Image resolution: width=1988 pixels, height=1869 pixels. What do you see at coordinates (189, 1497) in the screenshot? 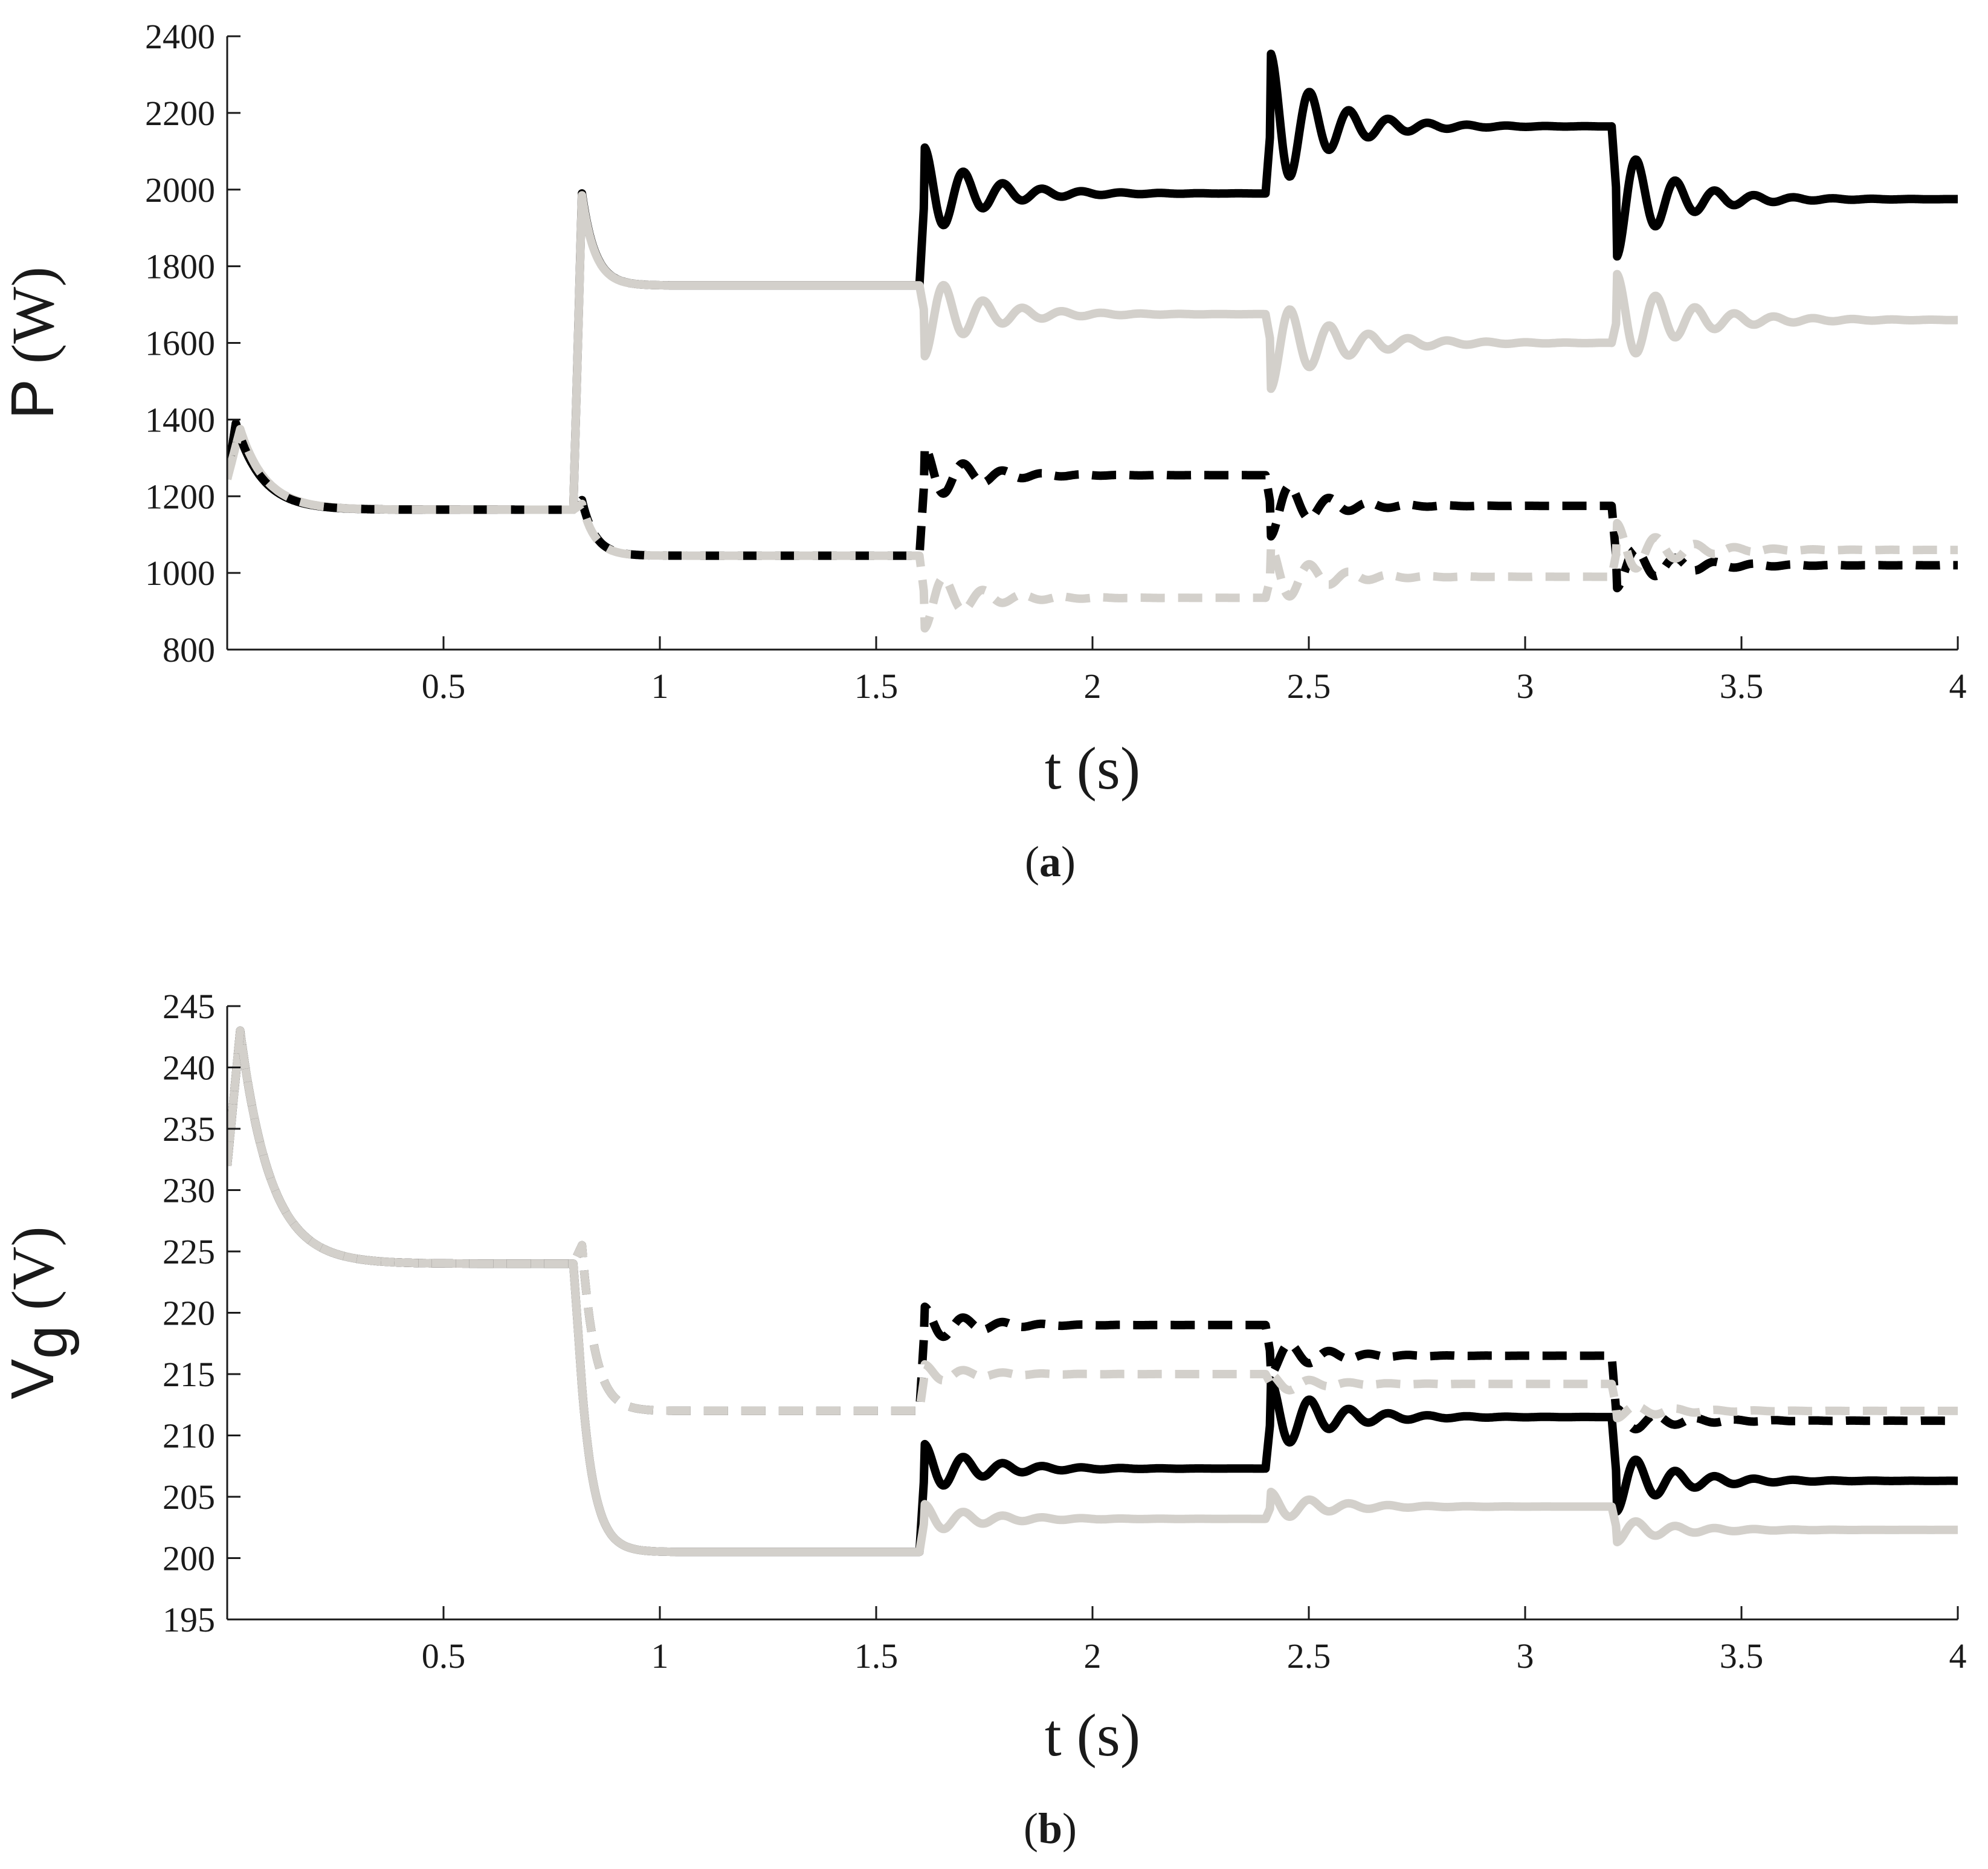
I see `y-tick-label: 205` at bounding box center [189, 1497].